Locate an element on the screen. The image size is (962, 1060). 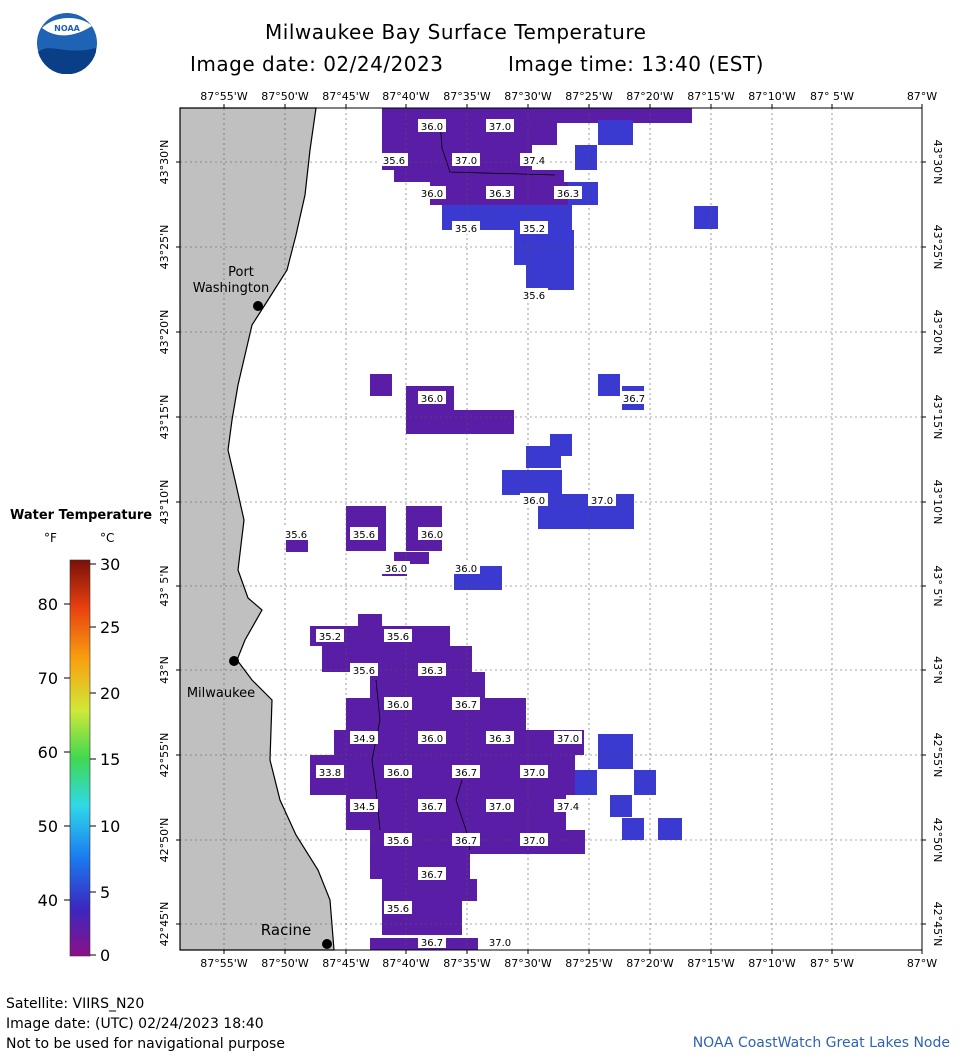
c-tick-label: 25 is located at coordinates (110, 627).